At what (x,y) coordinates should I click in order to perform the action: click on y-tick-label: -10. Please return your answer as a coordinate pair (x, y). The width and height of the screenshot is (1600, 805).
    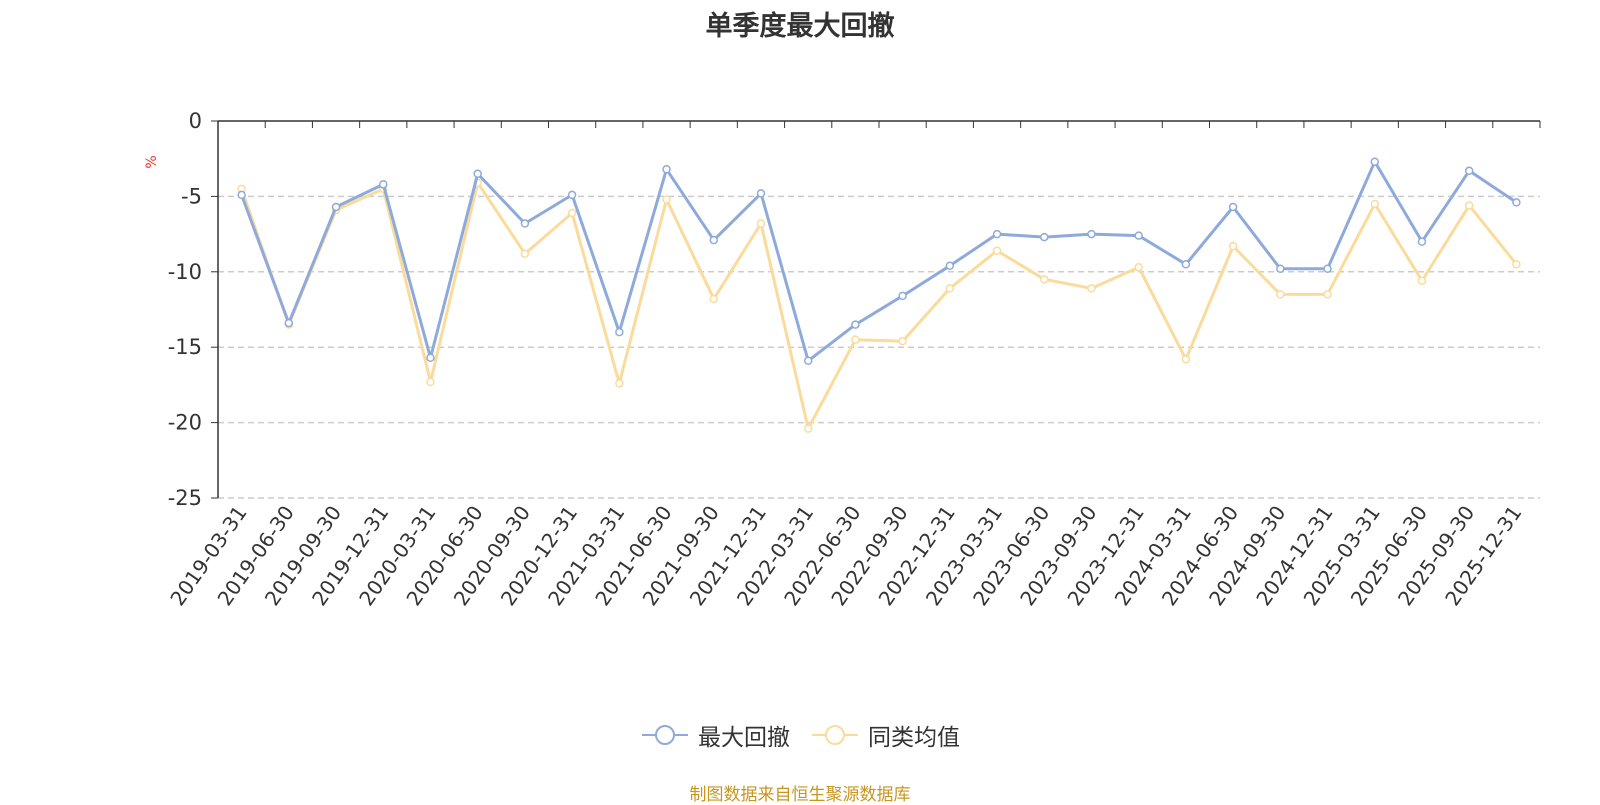
    Looking at the image, I should click on (185, 272).